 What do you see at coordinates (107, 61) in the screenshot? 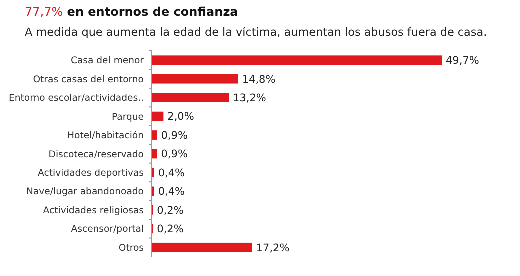
I see `y-tick-label: Casa del menor` at bounding box center [107, 61].